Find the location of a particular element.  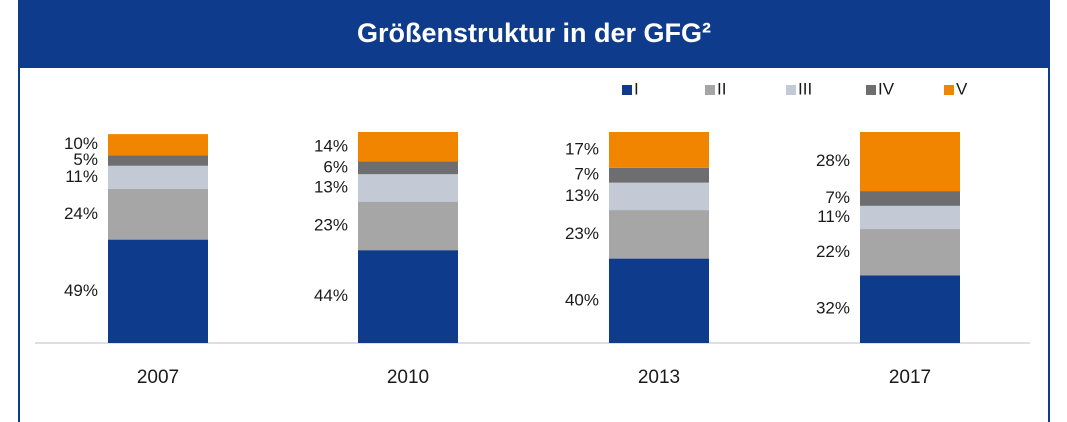

data-label: 28% is located at coordinates (833, 160).